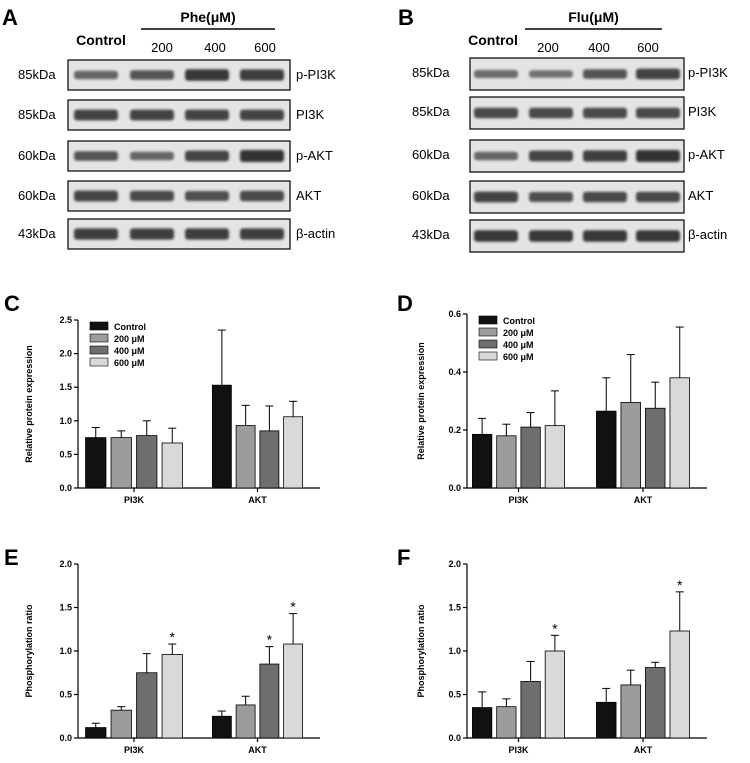  What do you see at coordinates (12, 303) in the screenshot?
I see `panel-label: C` at bounding box center [12, 303].